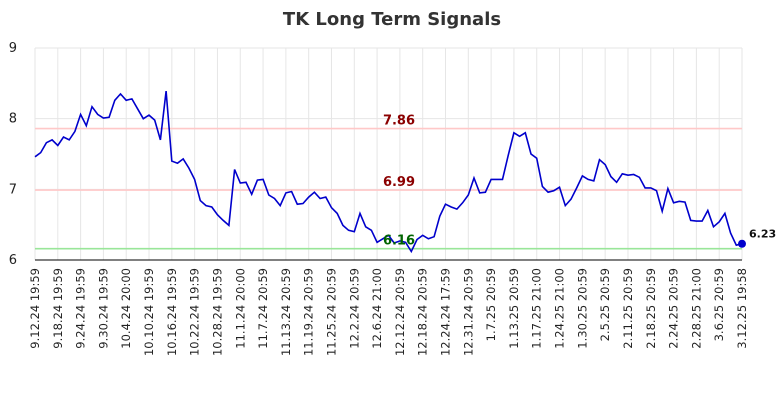 The height and width of the screenshot is (400, 784). I want to click on x-tick-label: 2.24.25 20:59, so click(674, 308).